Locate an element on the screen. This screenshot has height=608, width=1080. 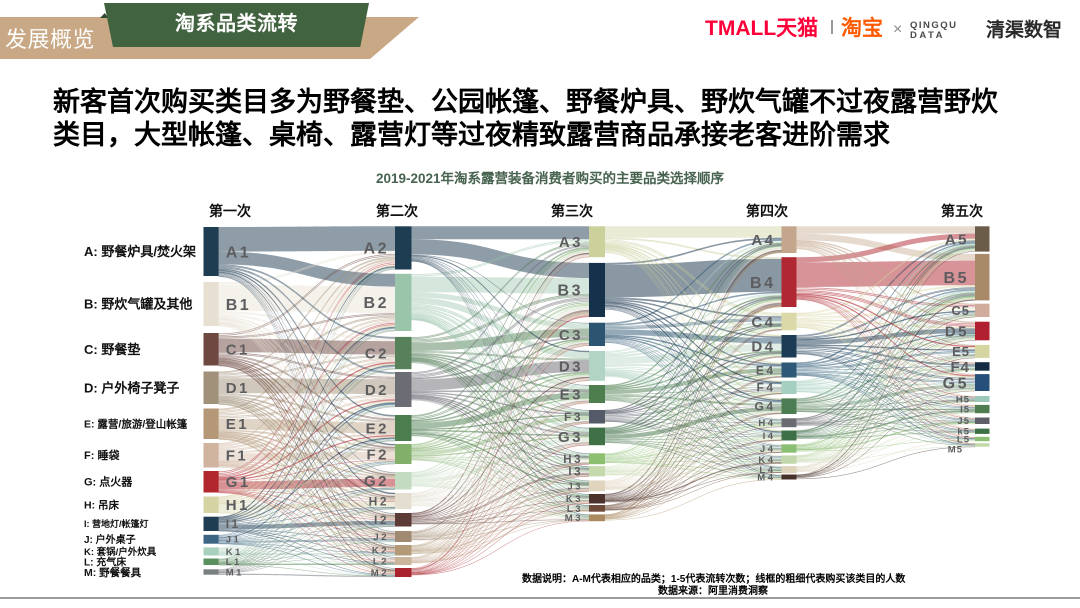
svg-text: A: 野餐炉具/焚火架 is located at coordinates (140, 251).